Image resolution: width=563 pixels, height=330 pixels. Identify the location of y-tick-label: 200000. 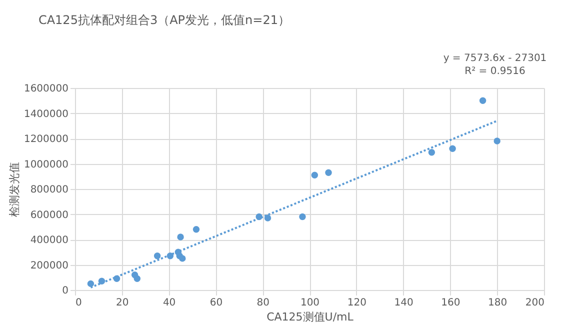
(49, 266).